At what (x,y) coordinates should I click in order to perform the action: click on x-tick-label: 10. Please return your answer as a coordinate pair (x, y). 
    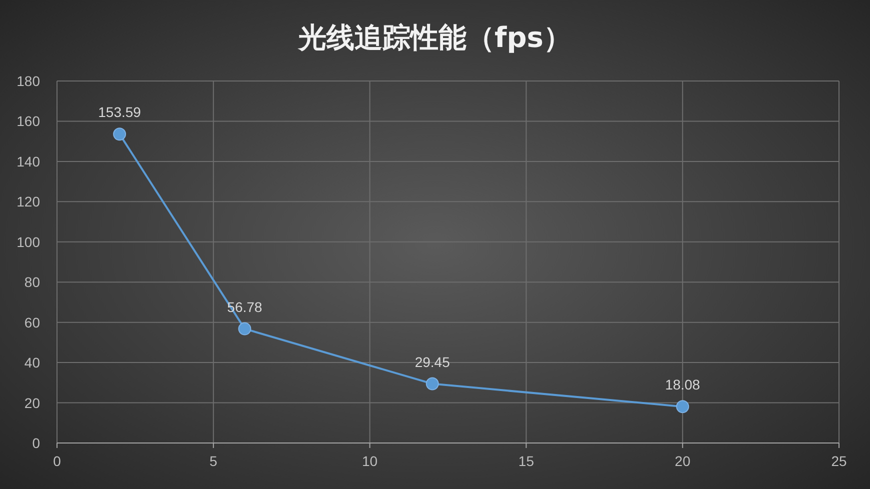
    Looking at the image, I should click on (370, 461).